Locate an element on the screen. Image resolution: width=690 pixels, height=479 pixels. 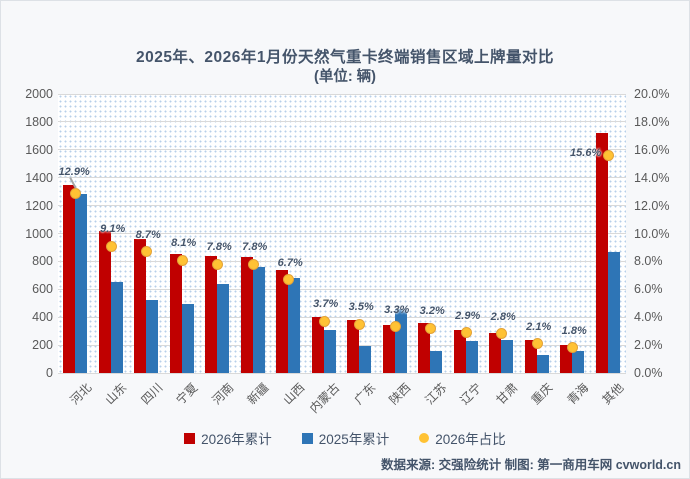
bar-2025-江苏 is located at coordinates (436, 361).